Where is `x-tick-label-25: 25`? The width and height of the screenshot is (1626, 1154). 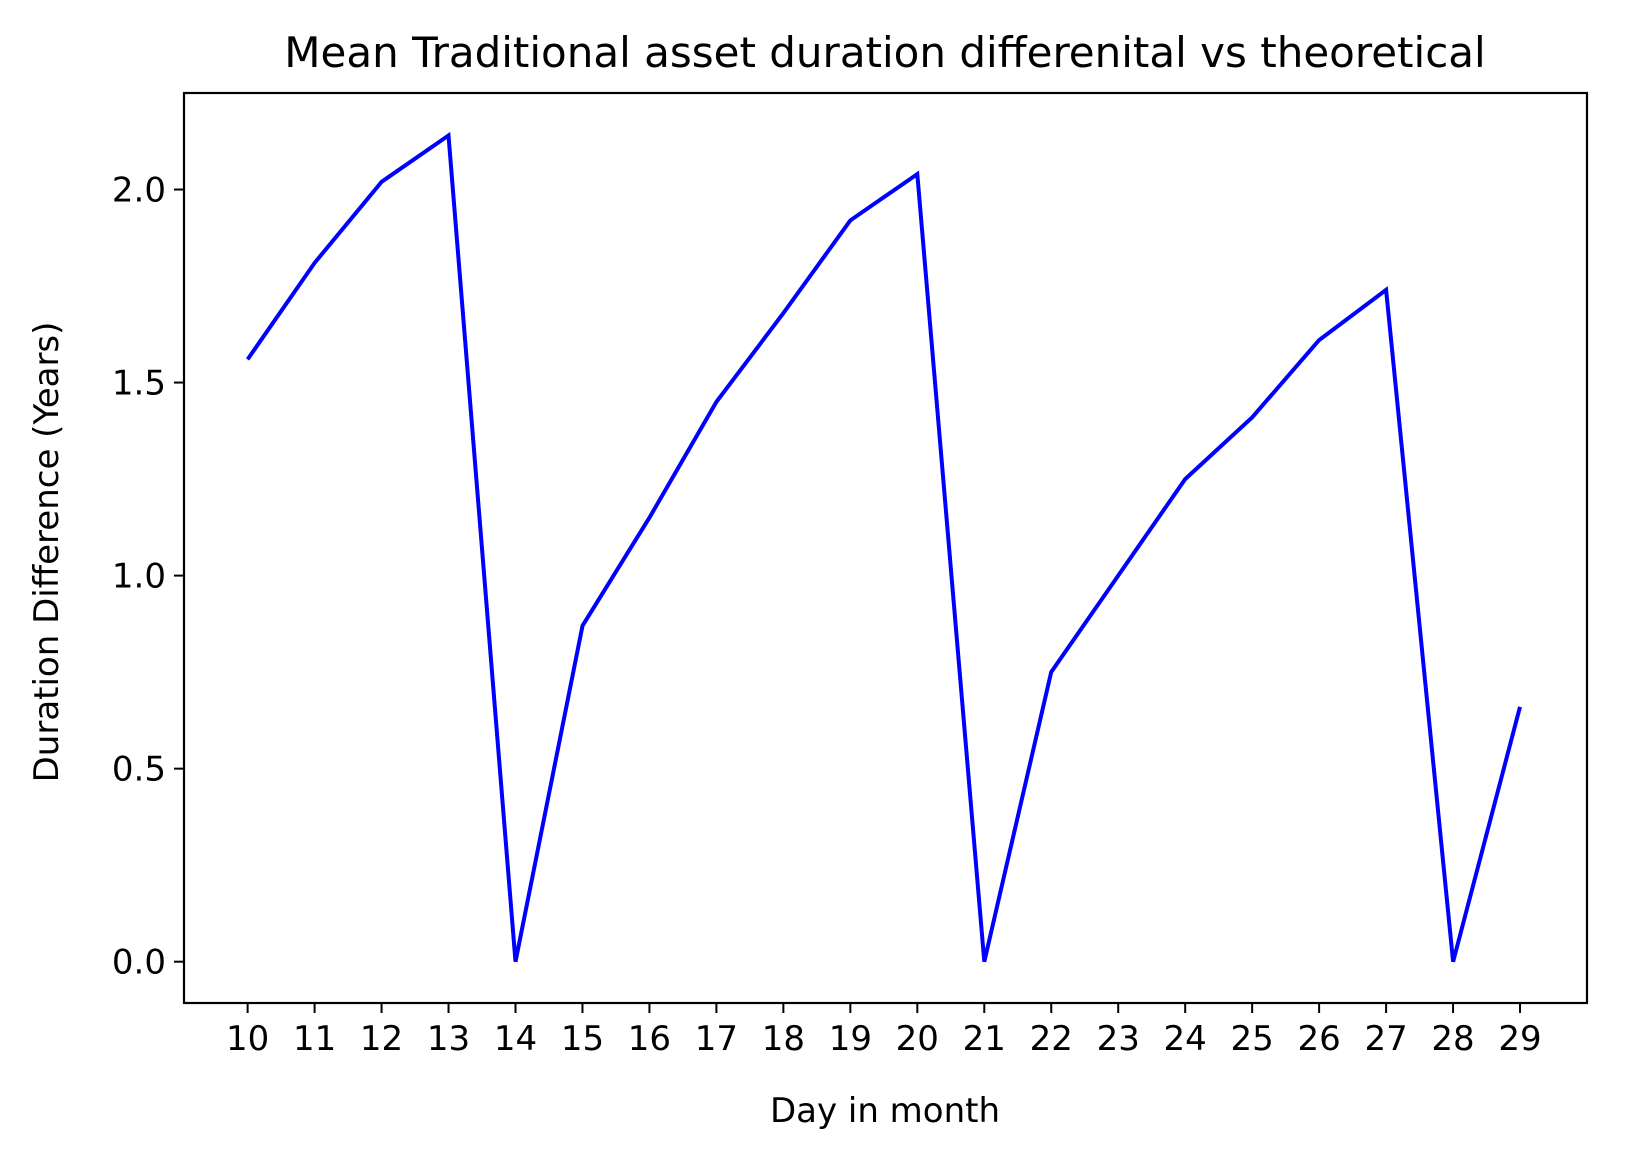 x-tick-label-25: 25 is located at coordinates (1252, 1039).